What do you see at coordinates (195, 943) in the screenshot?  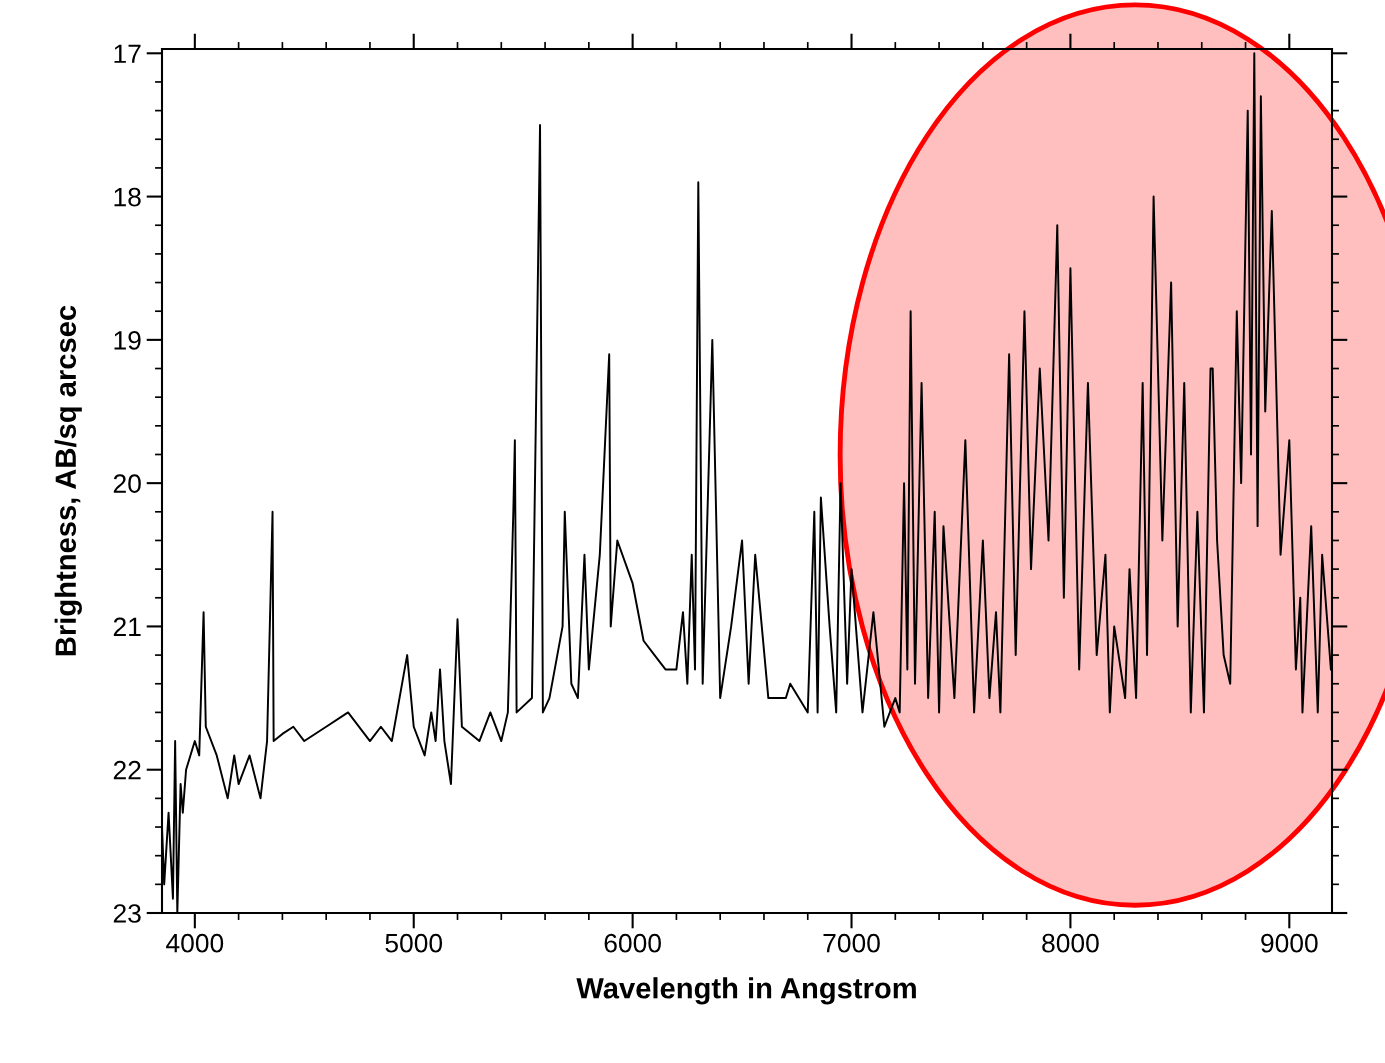 I see `x-tick-label: 4000` at bounding box center [195, 943].